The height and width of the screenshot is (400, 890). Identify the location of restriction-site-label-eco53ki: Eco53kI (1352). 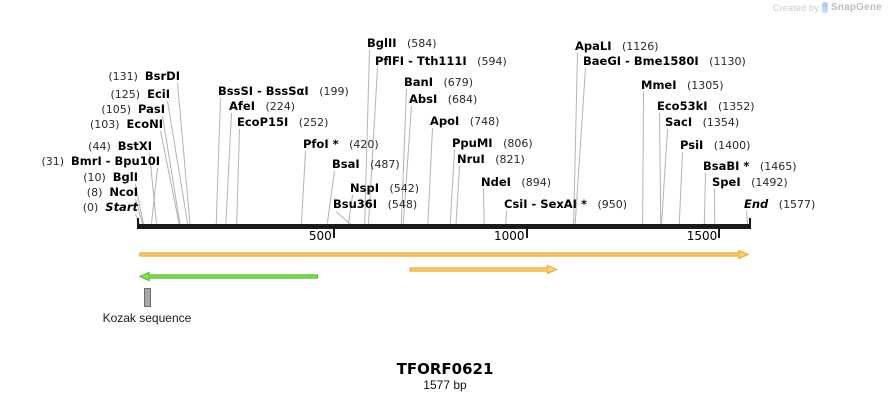
(706, 106).